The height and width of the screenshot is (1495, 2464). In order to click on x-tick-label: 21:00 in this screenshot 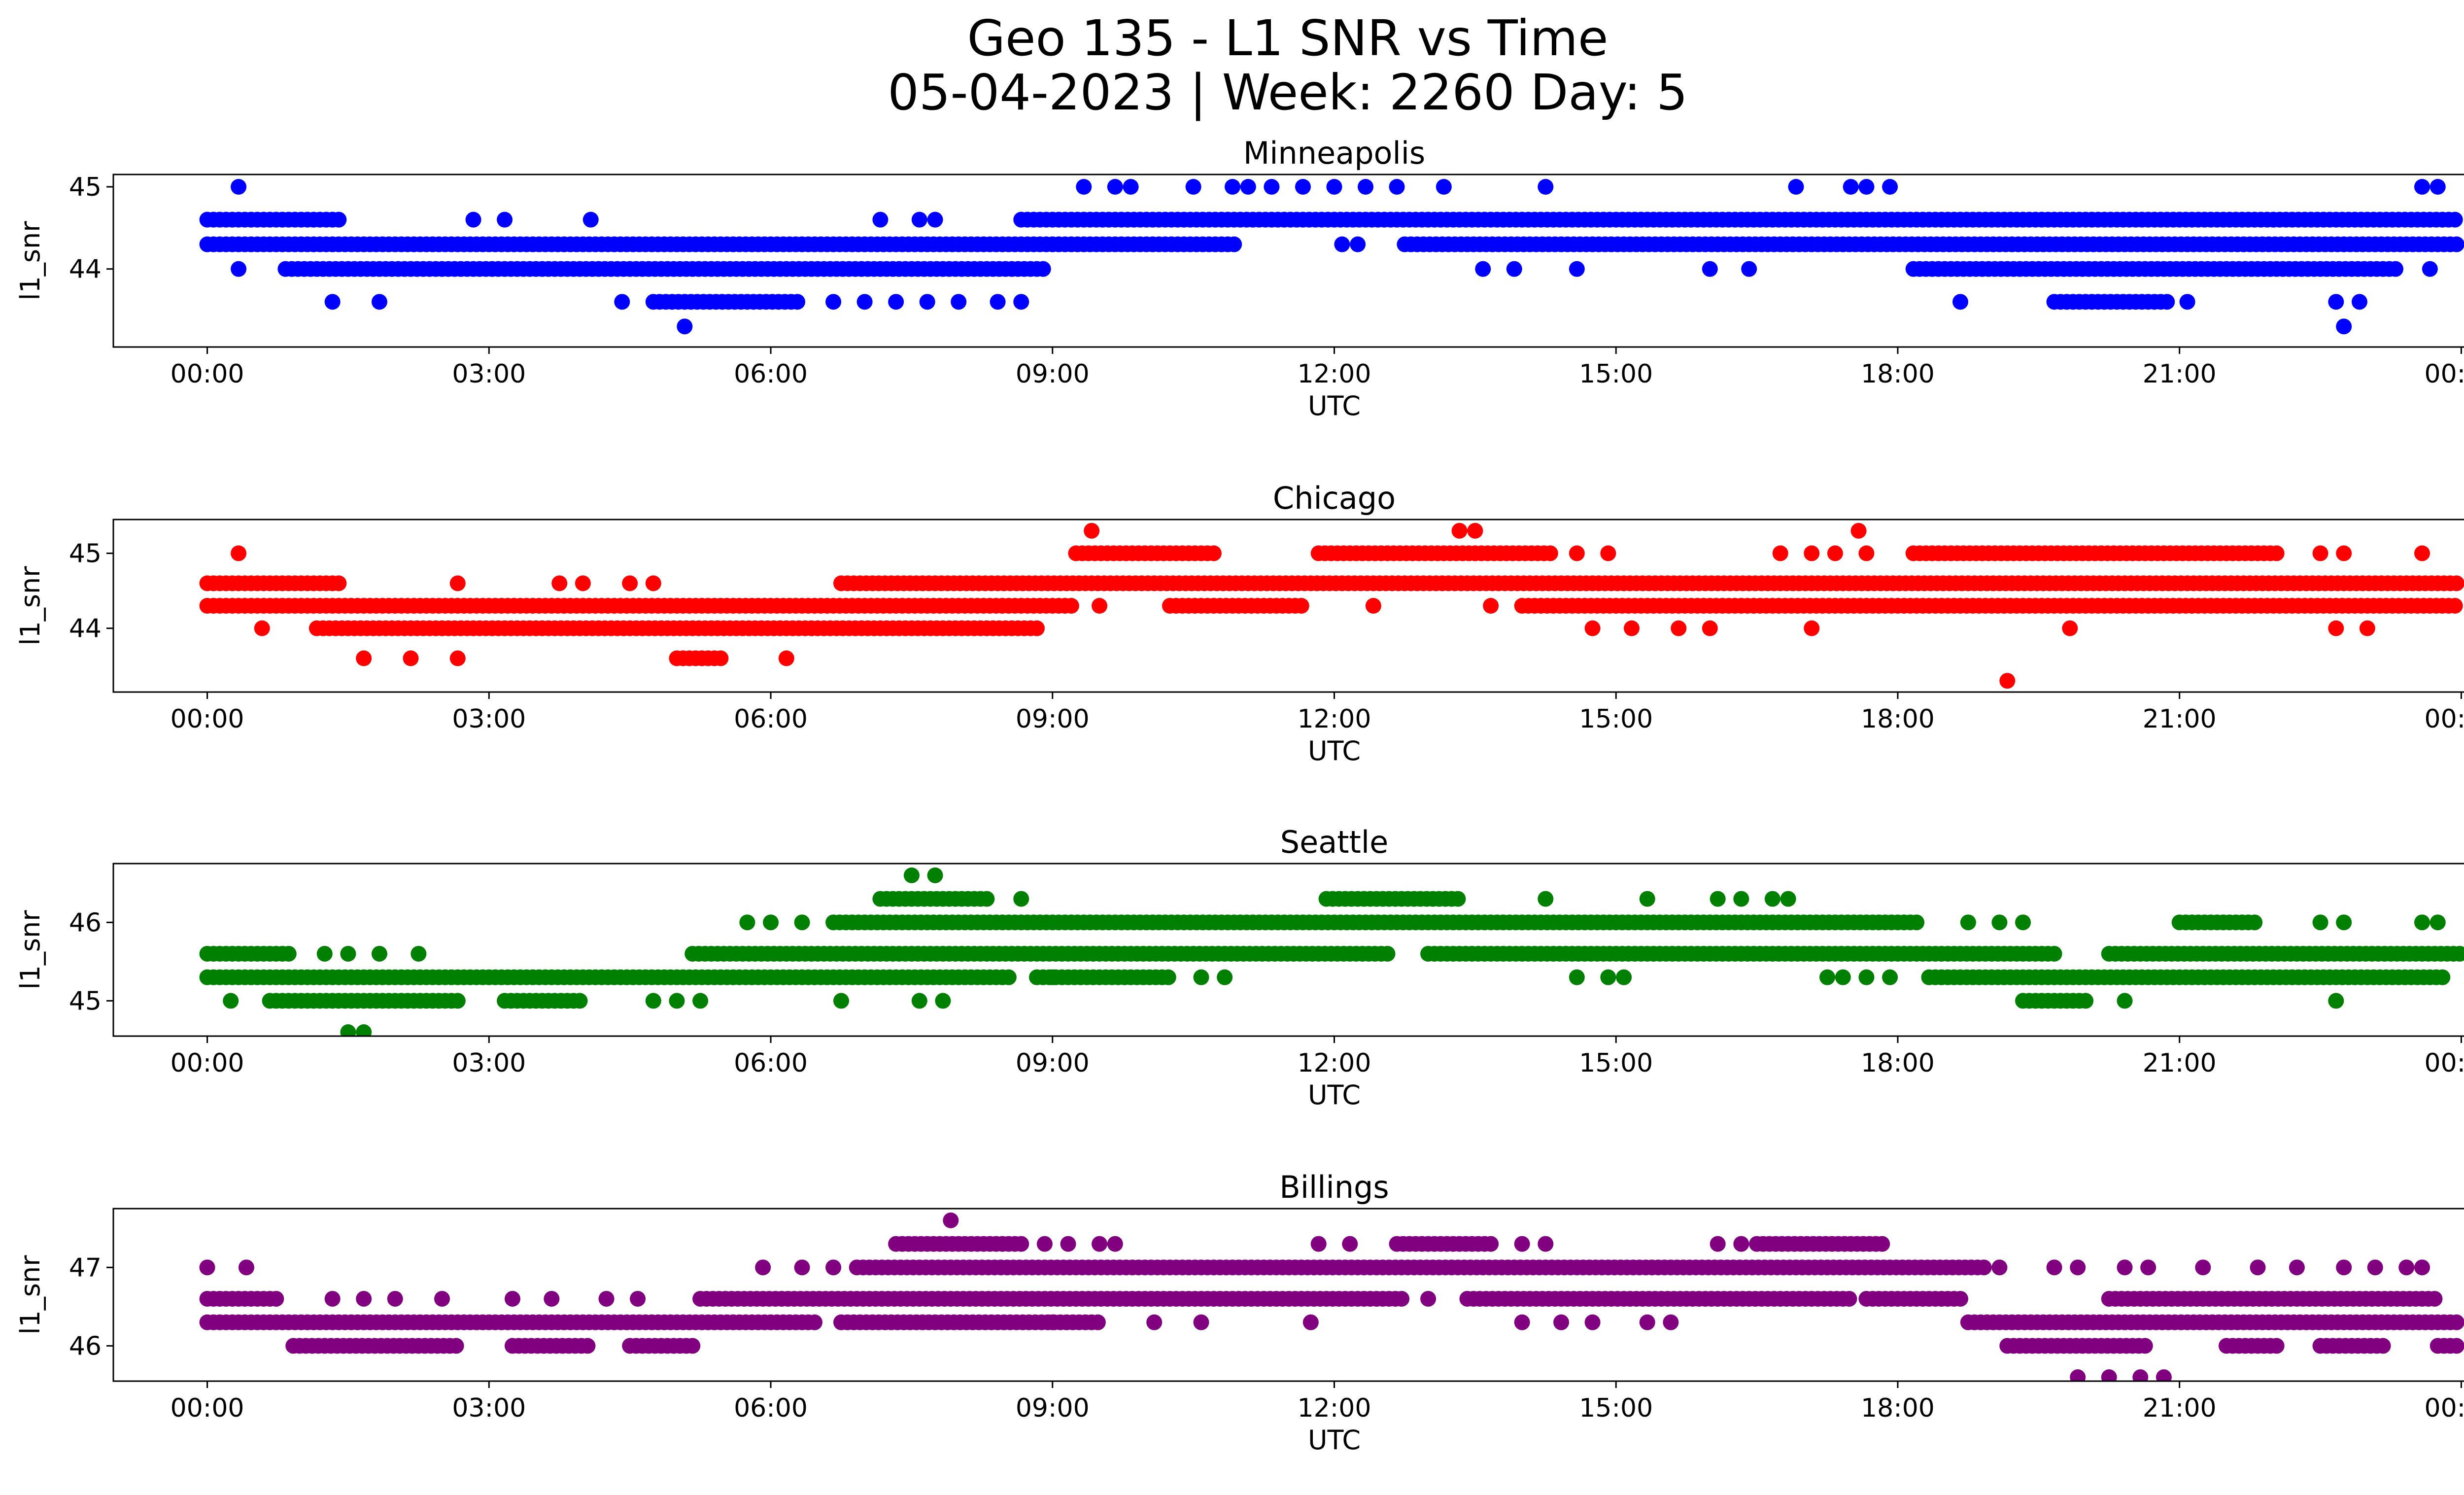, I will do `click(2180, 719)`.